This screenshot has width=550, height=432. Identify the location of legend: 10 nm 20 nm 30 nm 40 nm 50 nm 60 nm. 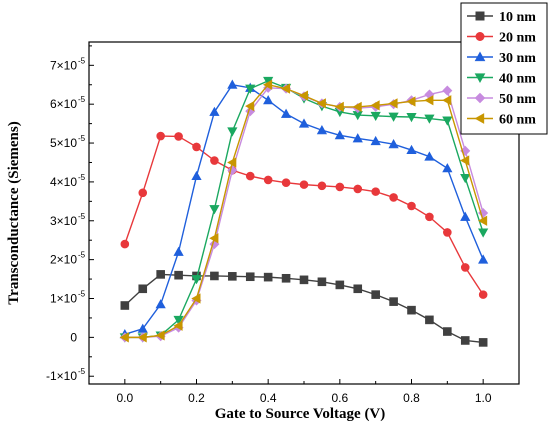
(504, 68).